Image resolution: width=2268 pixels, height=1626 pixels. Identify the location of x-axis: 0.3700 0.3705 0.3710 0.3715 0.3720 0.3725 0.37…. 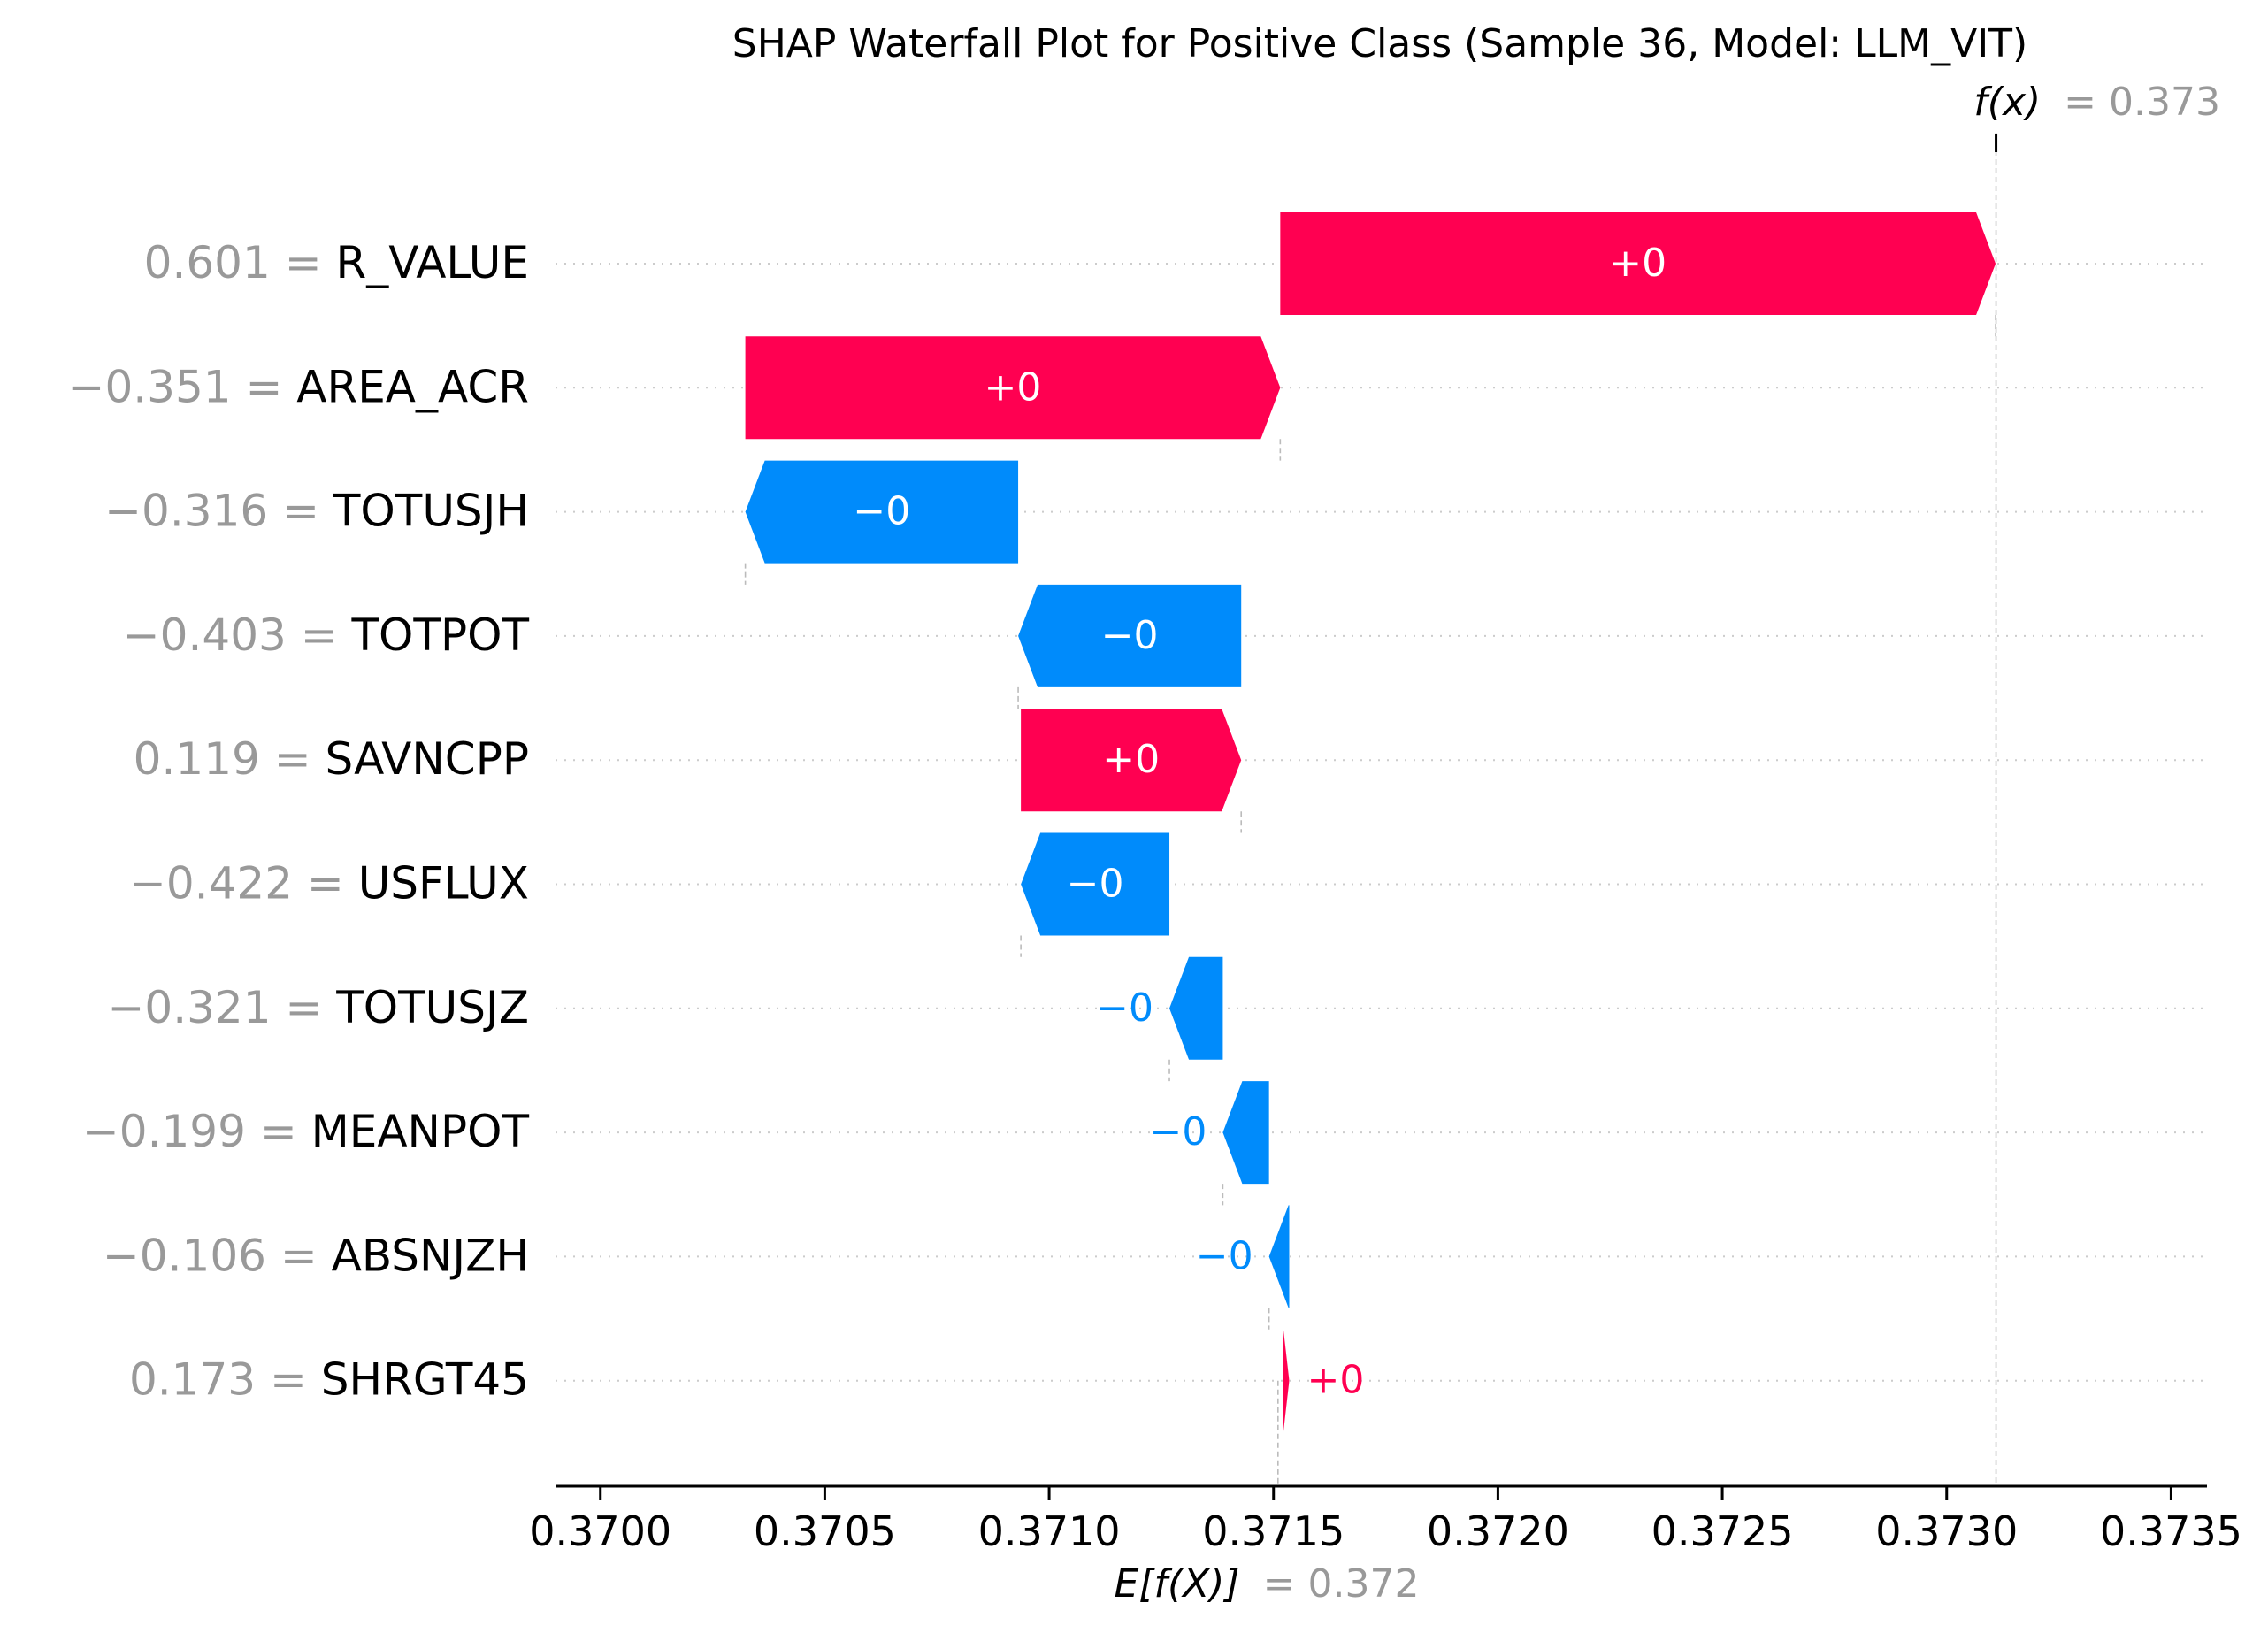
(1386, 1519).